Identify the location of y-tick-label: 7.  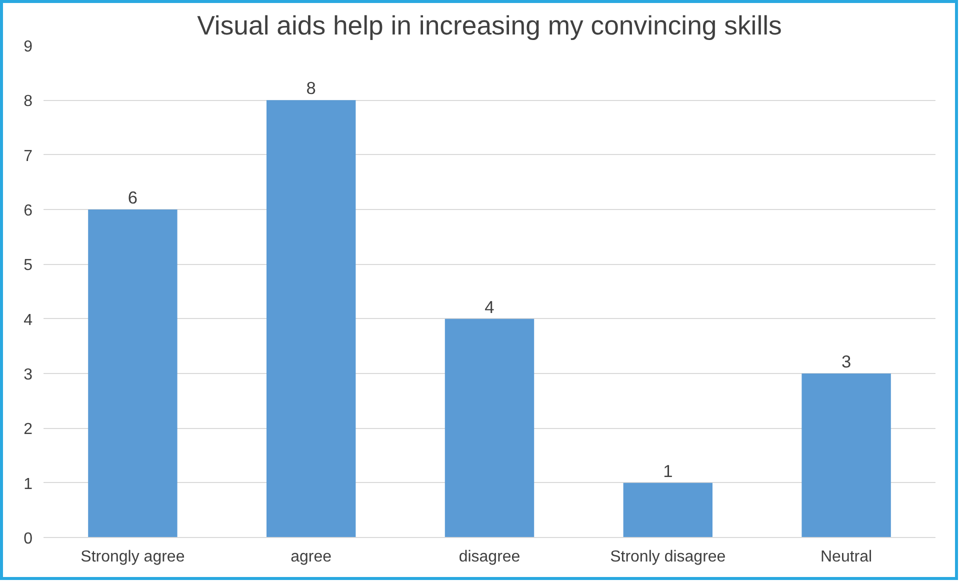
(28, 156).